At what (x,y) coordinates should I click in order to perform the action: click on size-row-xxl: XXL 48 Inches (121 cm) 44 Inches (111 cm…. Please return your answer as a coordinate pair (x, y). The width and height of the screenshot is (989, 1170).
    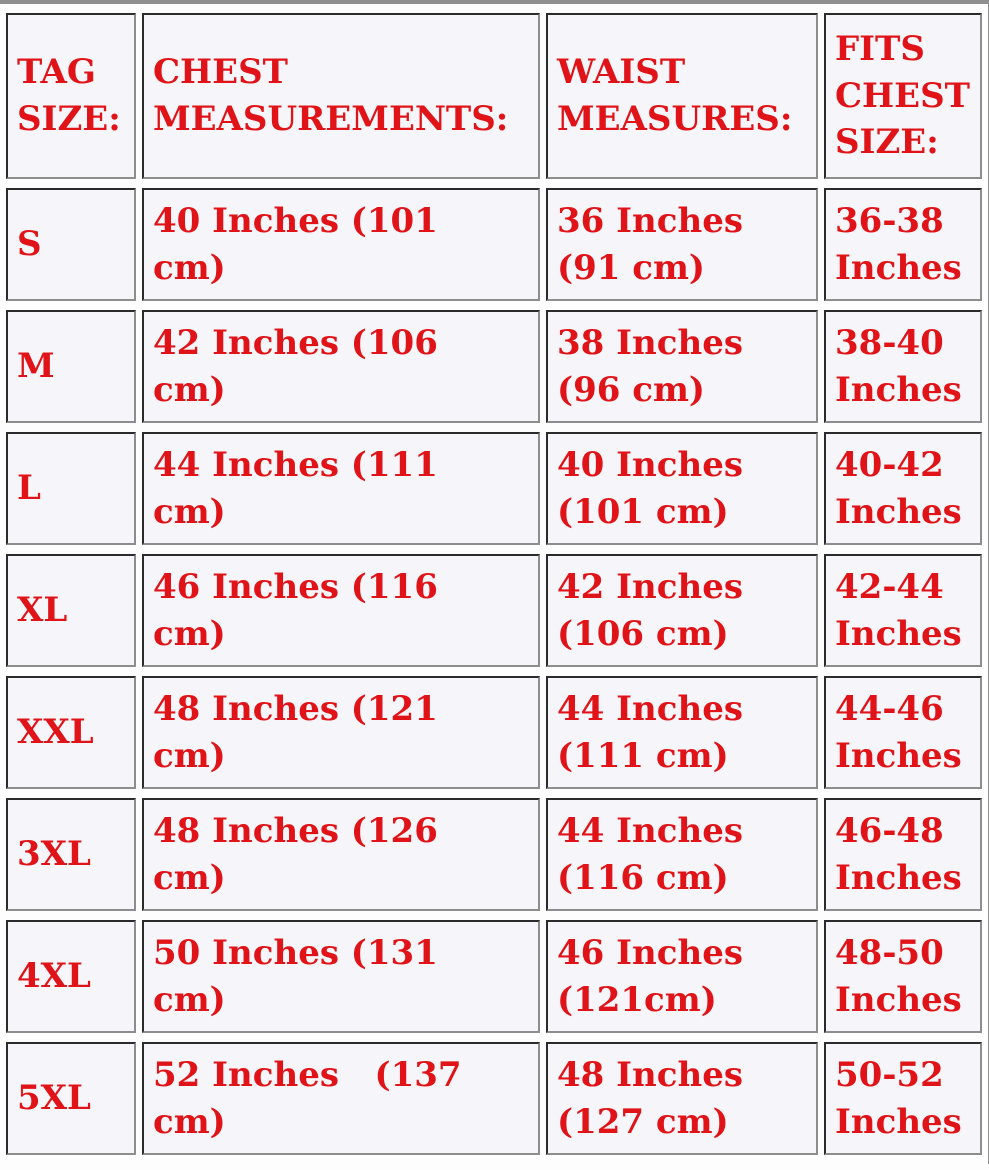
    Looking at the image, I should click on (494, 732).